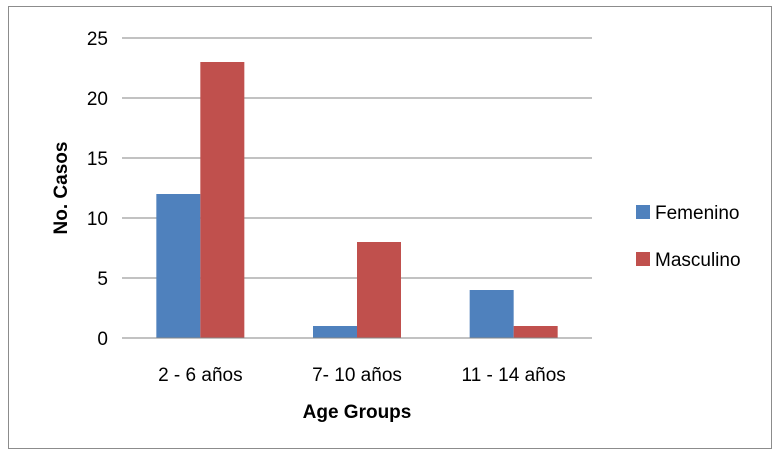 This screenshot has height=454, width=779. Describe the element at coordinates (688, 237) in the screenshot. I see `legend: Femenino Masculino` at that location.